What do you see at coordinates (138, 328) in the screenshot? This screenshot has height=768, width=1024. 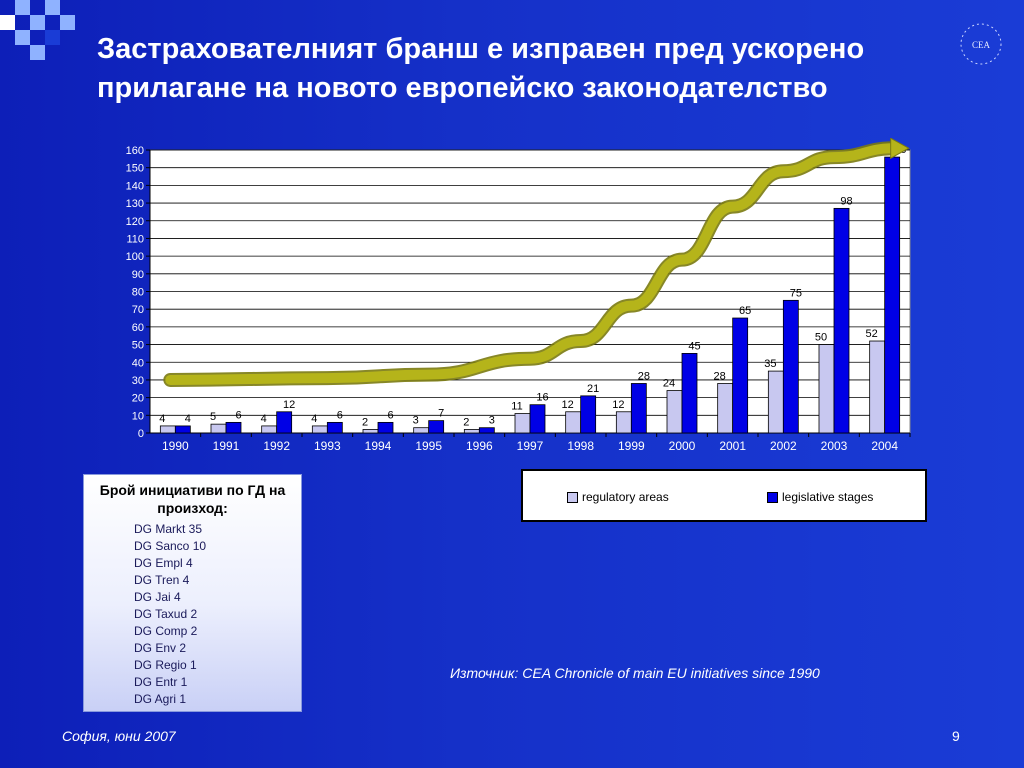 I see `y-tick-label: 60` at bounding box center [138, 328].